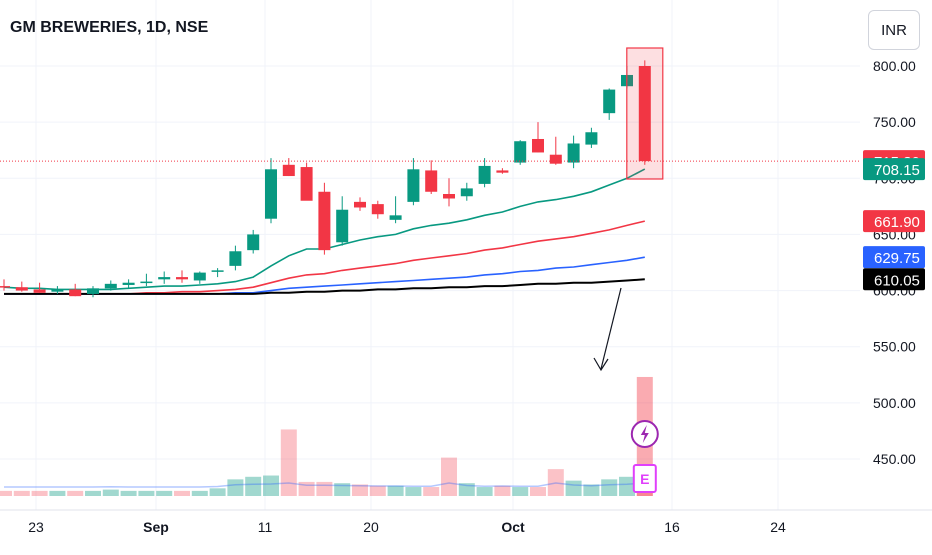 The image size is (932, 555). What do you see at coordinates (897, 170) in the screenshot?
I see `price-label-text: 708.15` at bounding box center [897, 170].